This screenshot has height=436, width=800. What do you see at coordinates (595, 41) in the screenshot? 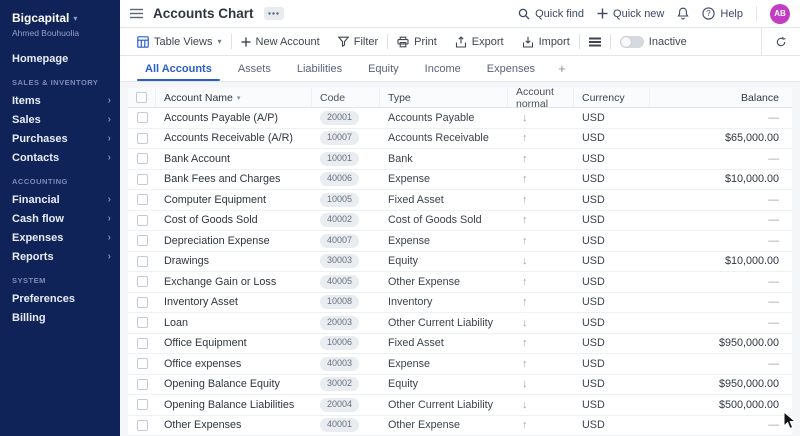
I see `row-density-button` at bounding box center [595, 41].